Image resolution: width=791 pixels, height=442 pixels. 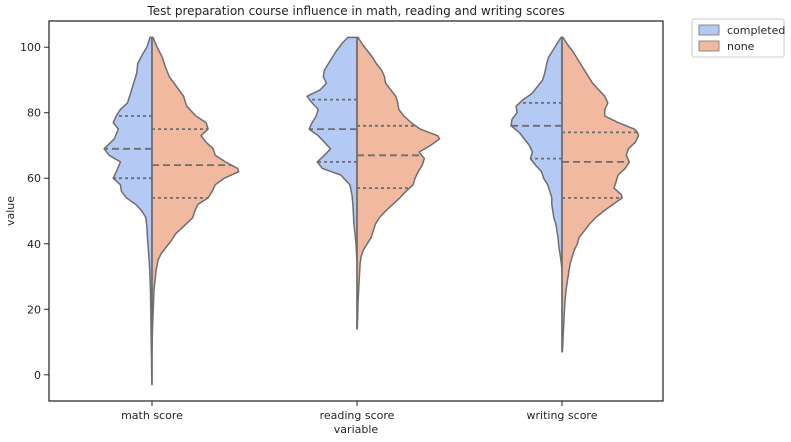 What do you see at coordinates (10, 211) in the screenshot?
I see `y-axis-label: value` at bounding box center [10, 211].